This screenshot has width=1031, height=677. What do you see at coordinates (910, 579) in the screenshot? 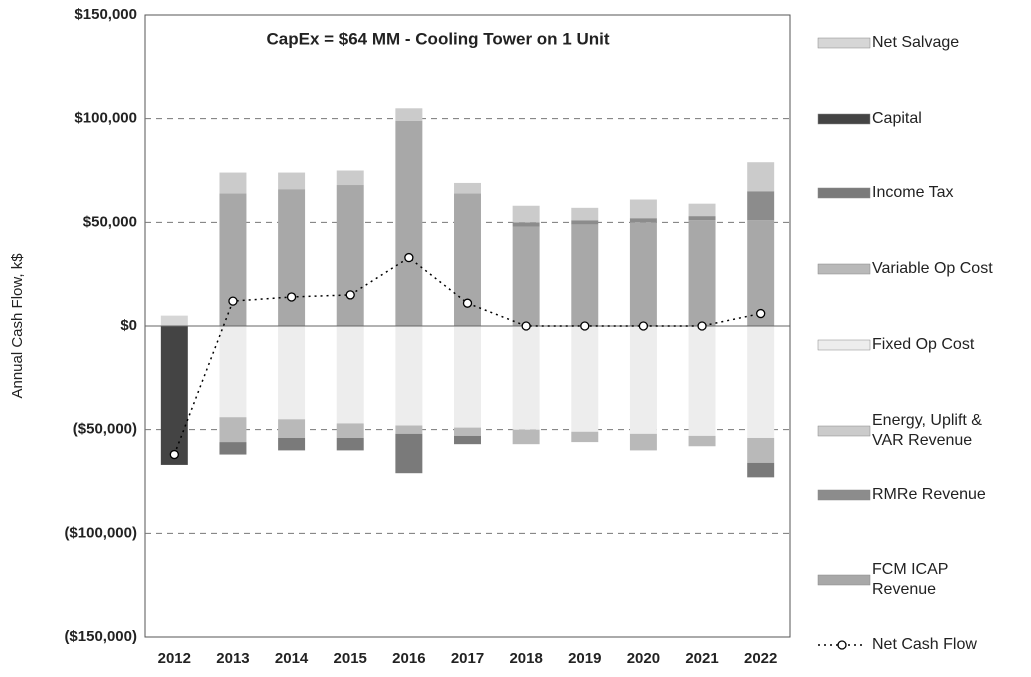
I see `legend-label: FCM ICAP Revenue` at bounding box center [910, 579].